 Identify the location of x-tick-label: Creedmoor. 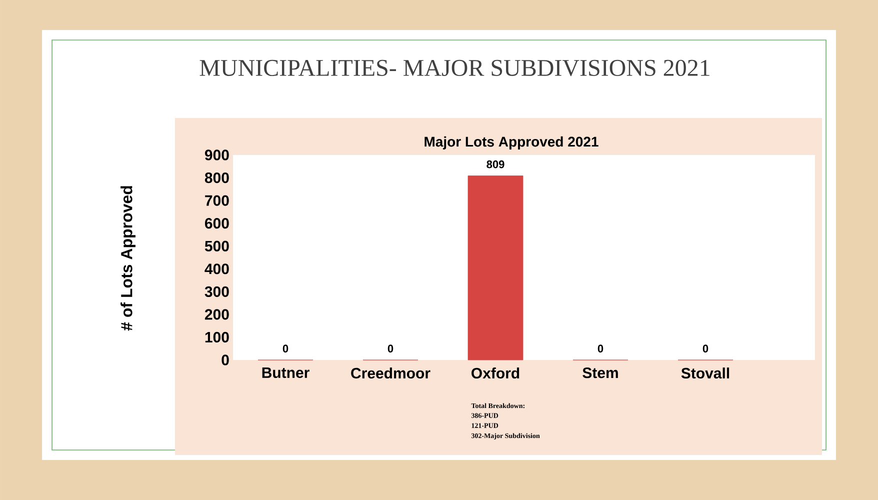
(390, 373).